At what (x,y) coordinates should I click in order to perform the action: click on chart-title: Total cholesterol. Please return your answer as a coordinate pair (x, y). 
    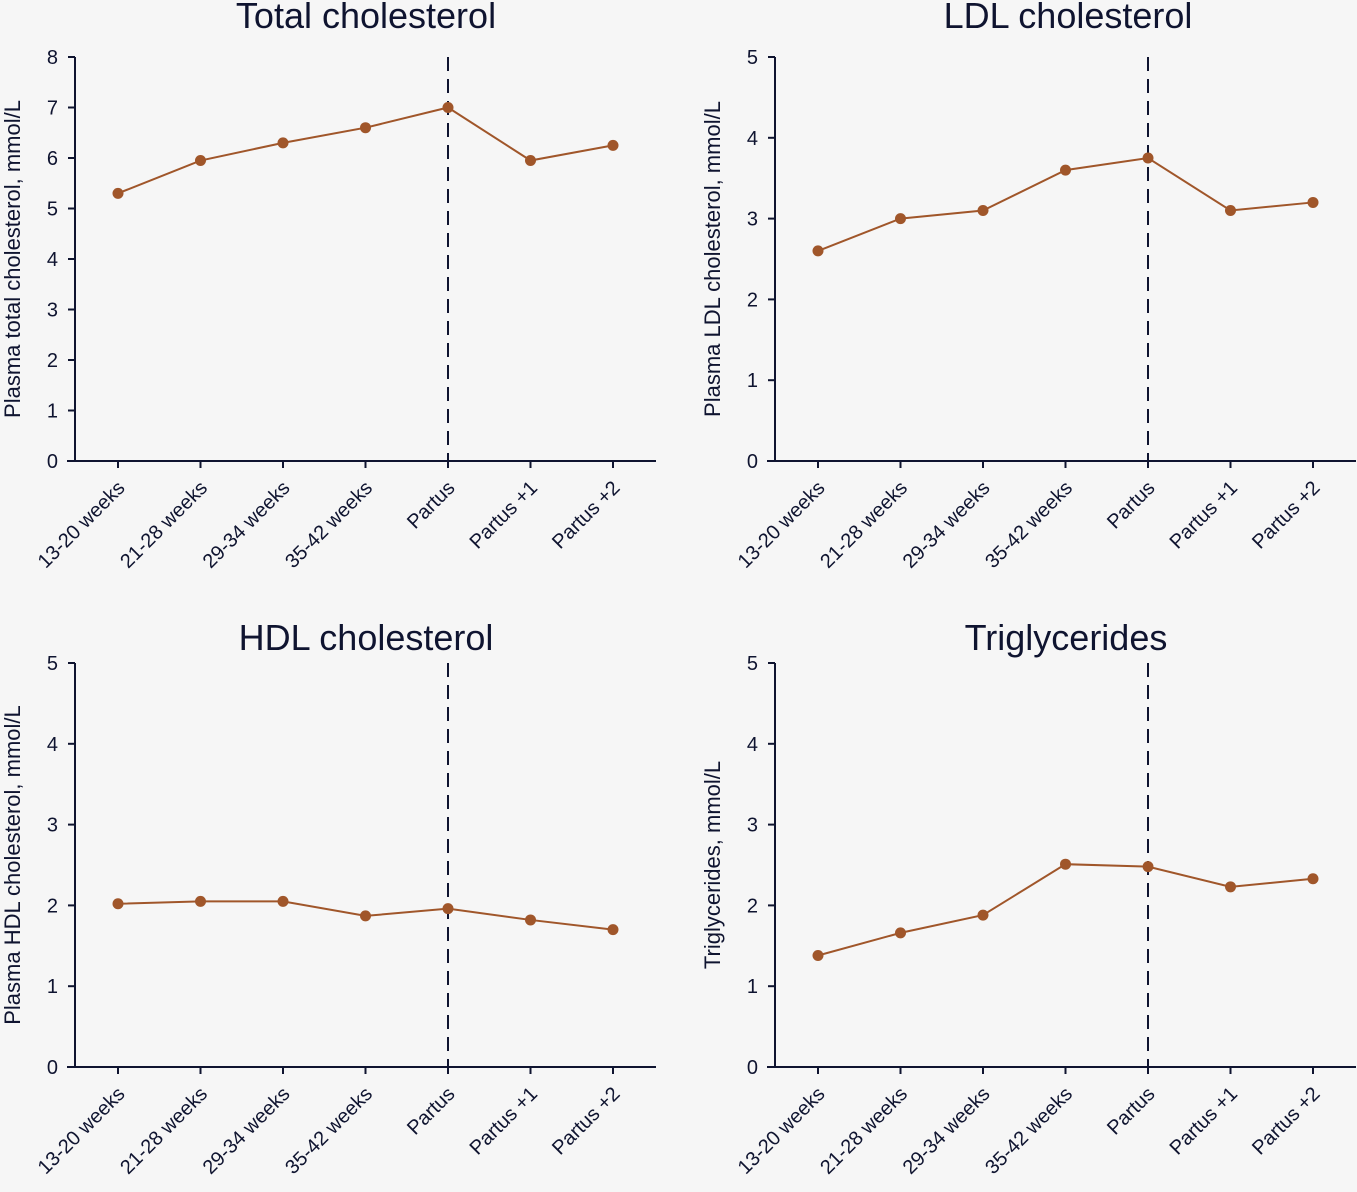
    Looking at the image, I should click on (366, 18).